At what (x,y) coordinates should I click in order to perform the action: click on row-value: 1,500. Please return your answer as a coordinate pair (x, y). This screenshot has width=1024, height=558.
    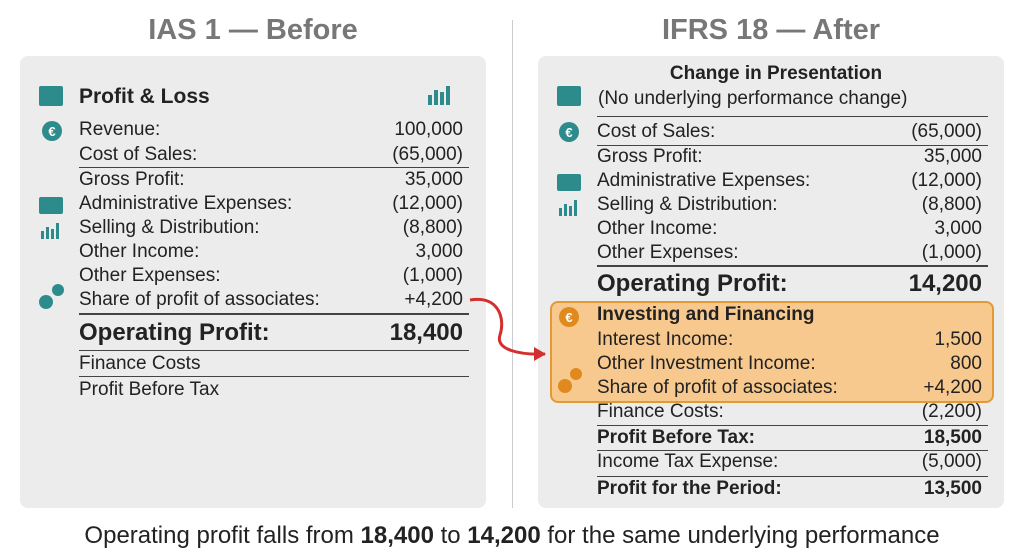
    Looking at the image, I should click on (958, 339).